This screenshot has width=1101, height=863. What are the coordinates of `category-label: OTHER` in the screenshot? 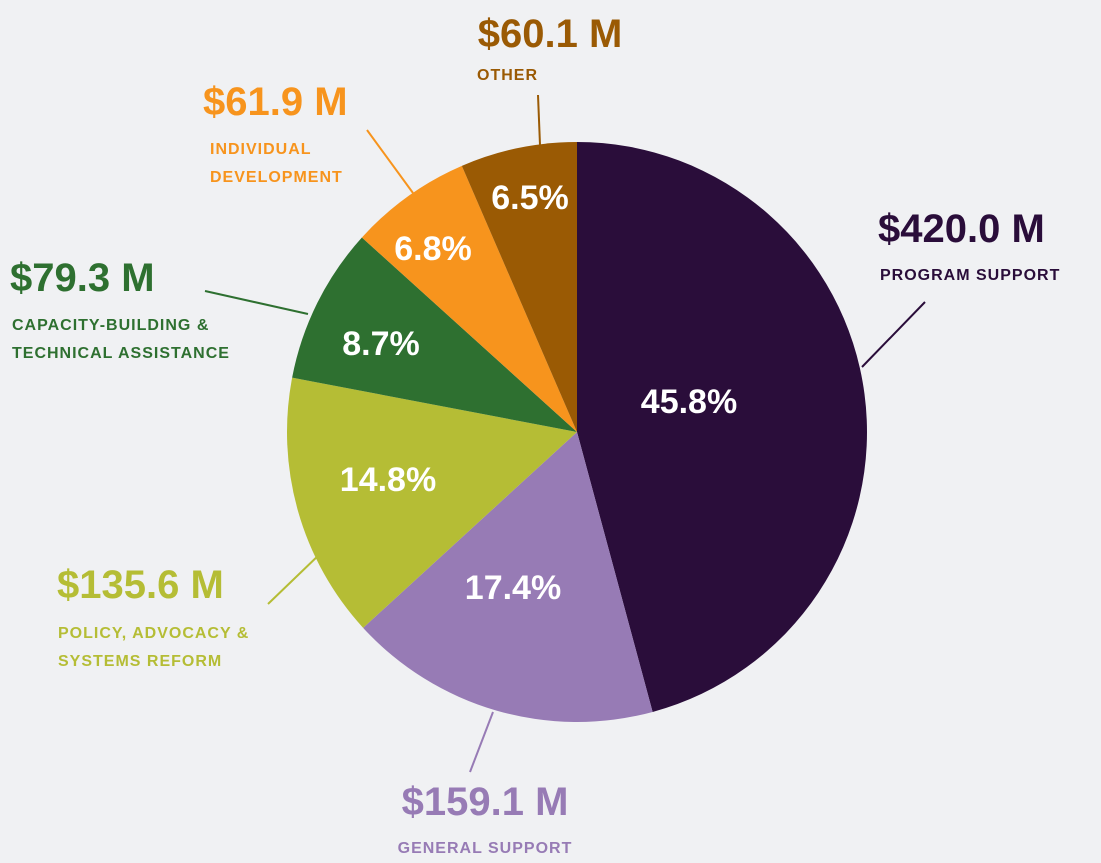 It's located at (507, 75).